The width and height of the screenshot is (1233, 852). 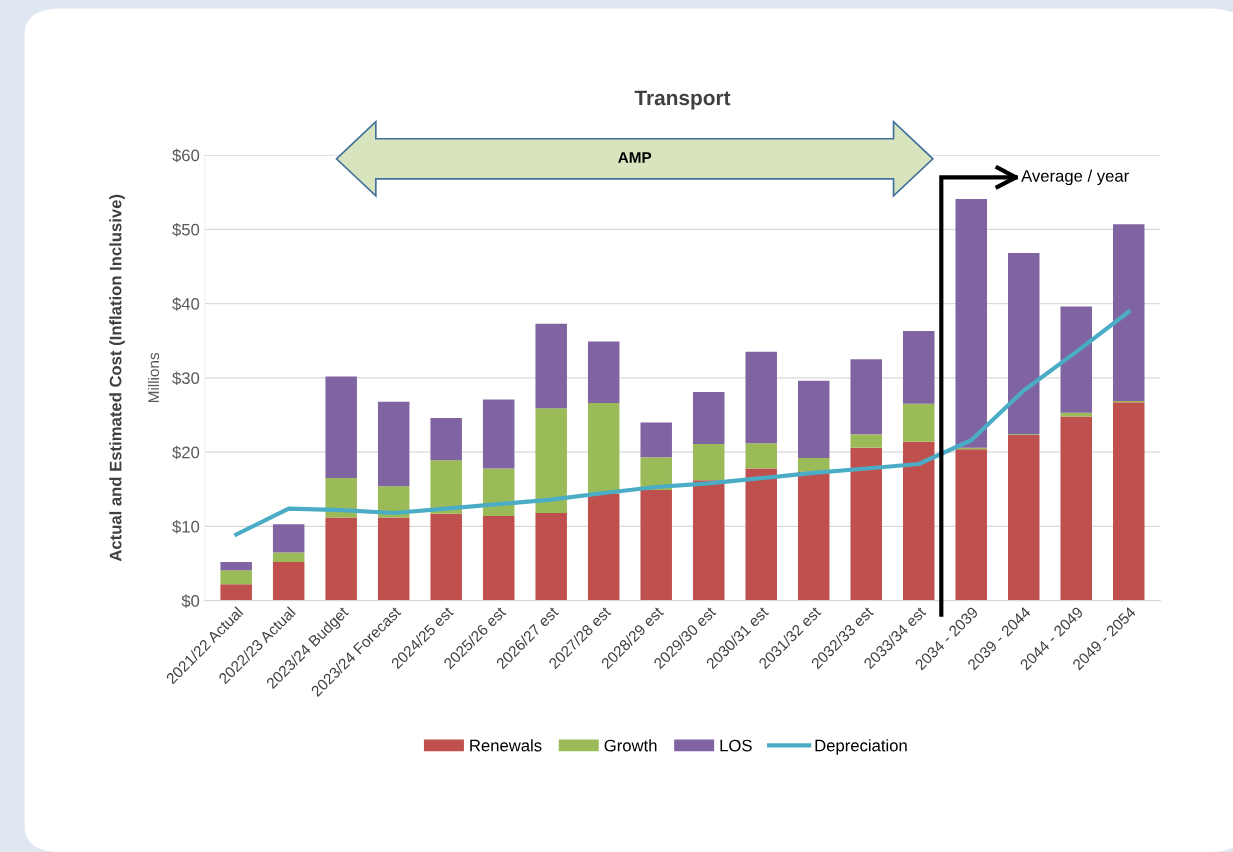 What do you see at coordinates (506, 745) in the screenshot?
I see `legend-label: Renewals` at bounding box center [506, 745].